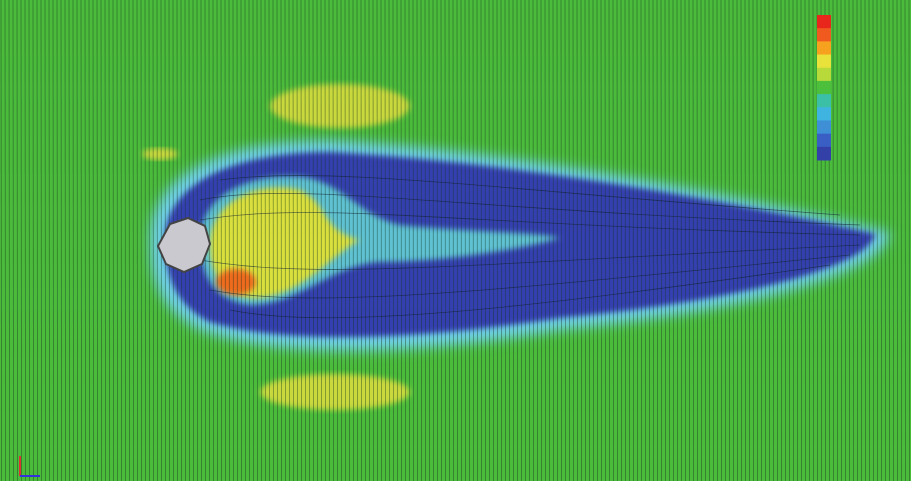  I want to click on color-legend, so click(824, 88).